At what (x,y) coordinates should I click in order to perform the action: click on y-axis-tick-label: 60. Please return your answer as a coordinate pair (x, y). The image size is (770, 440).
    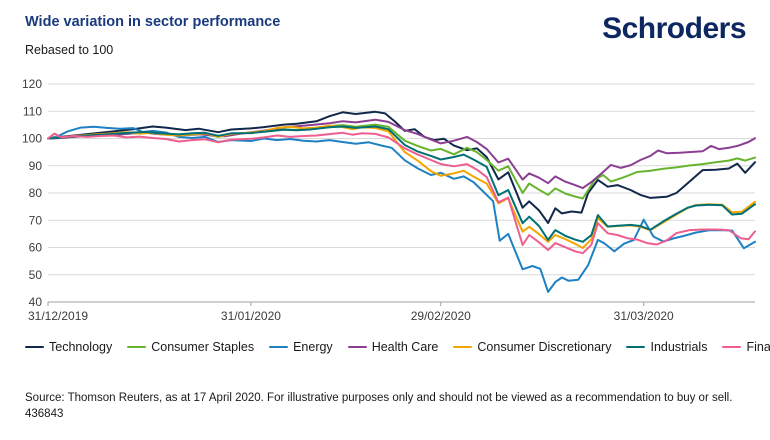
    Looking at the image, I should click on (36, 248).